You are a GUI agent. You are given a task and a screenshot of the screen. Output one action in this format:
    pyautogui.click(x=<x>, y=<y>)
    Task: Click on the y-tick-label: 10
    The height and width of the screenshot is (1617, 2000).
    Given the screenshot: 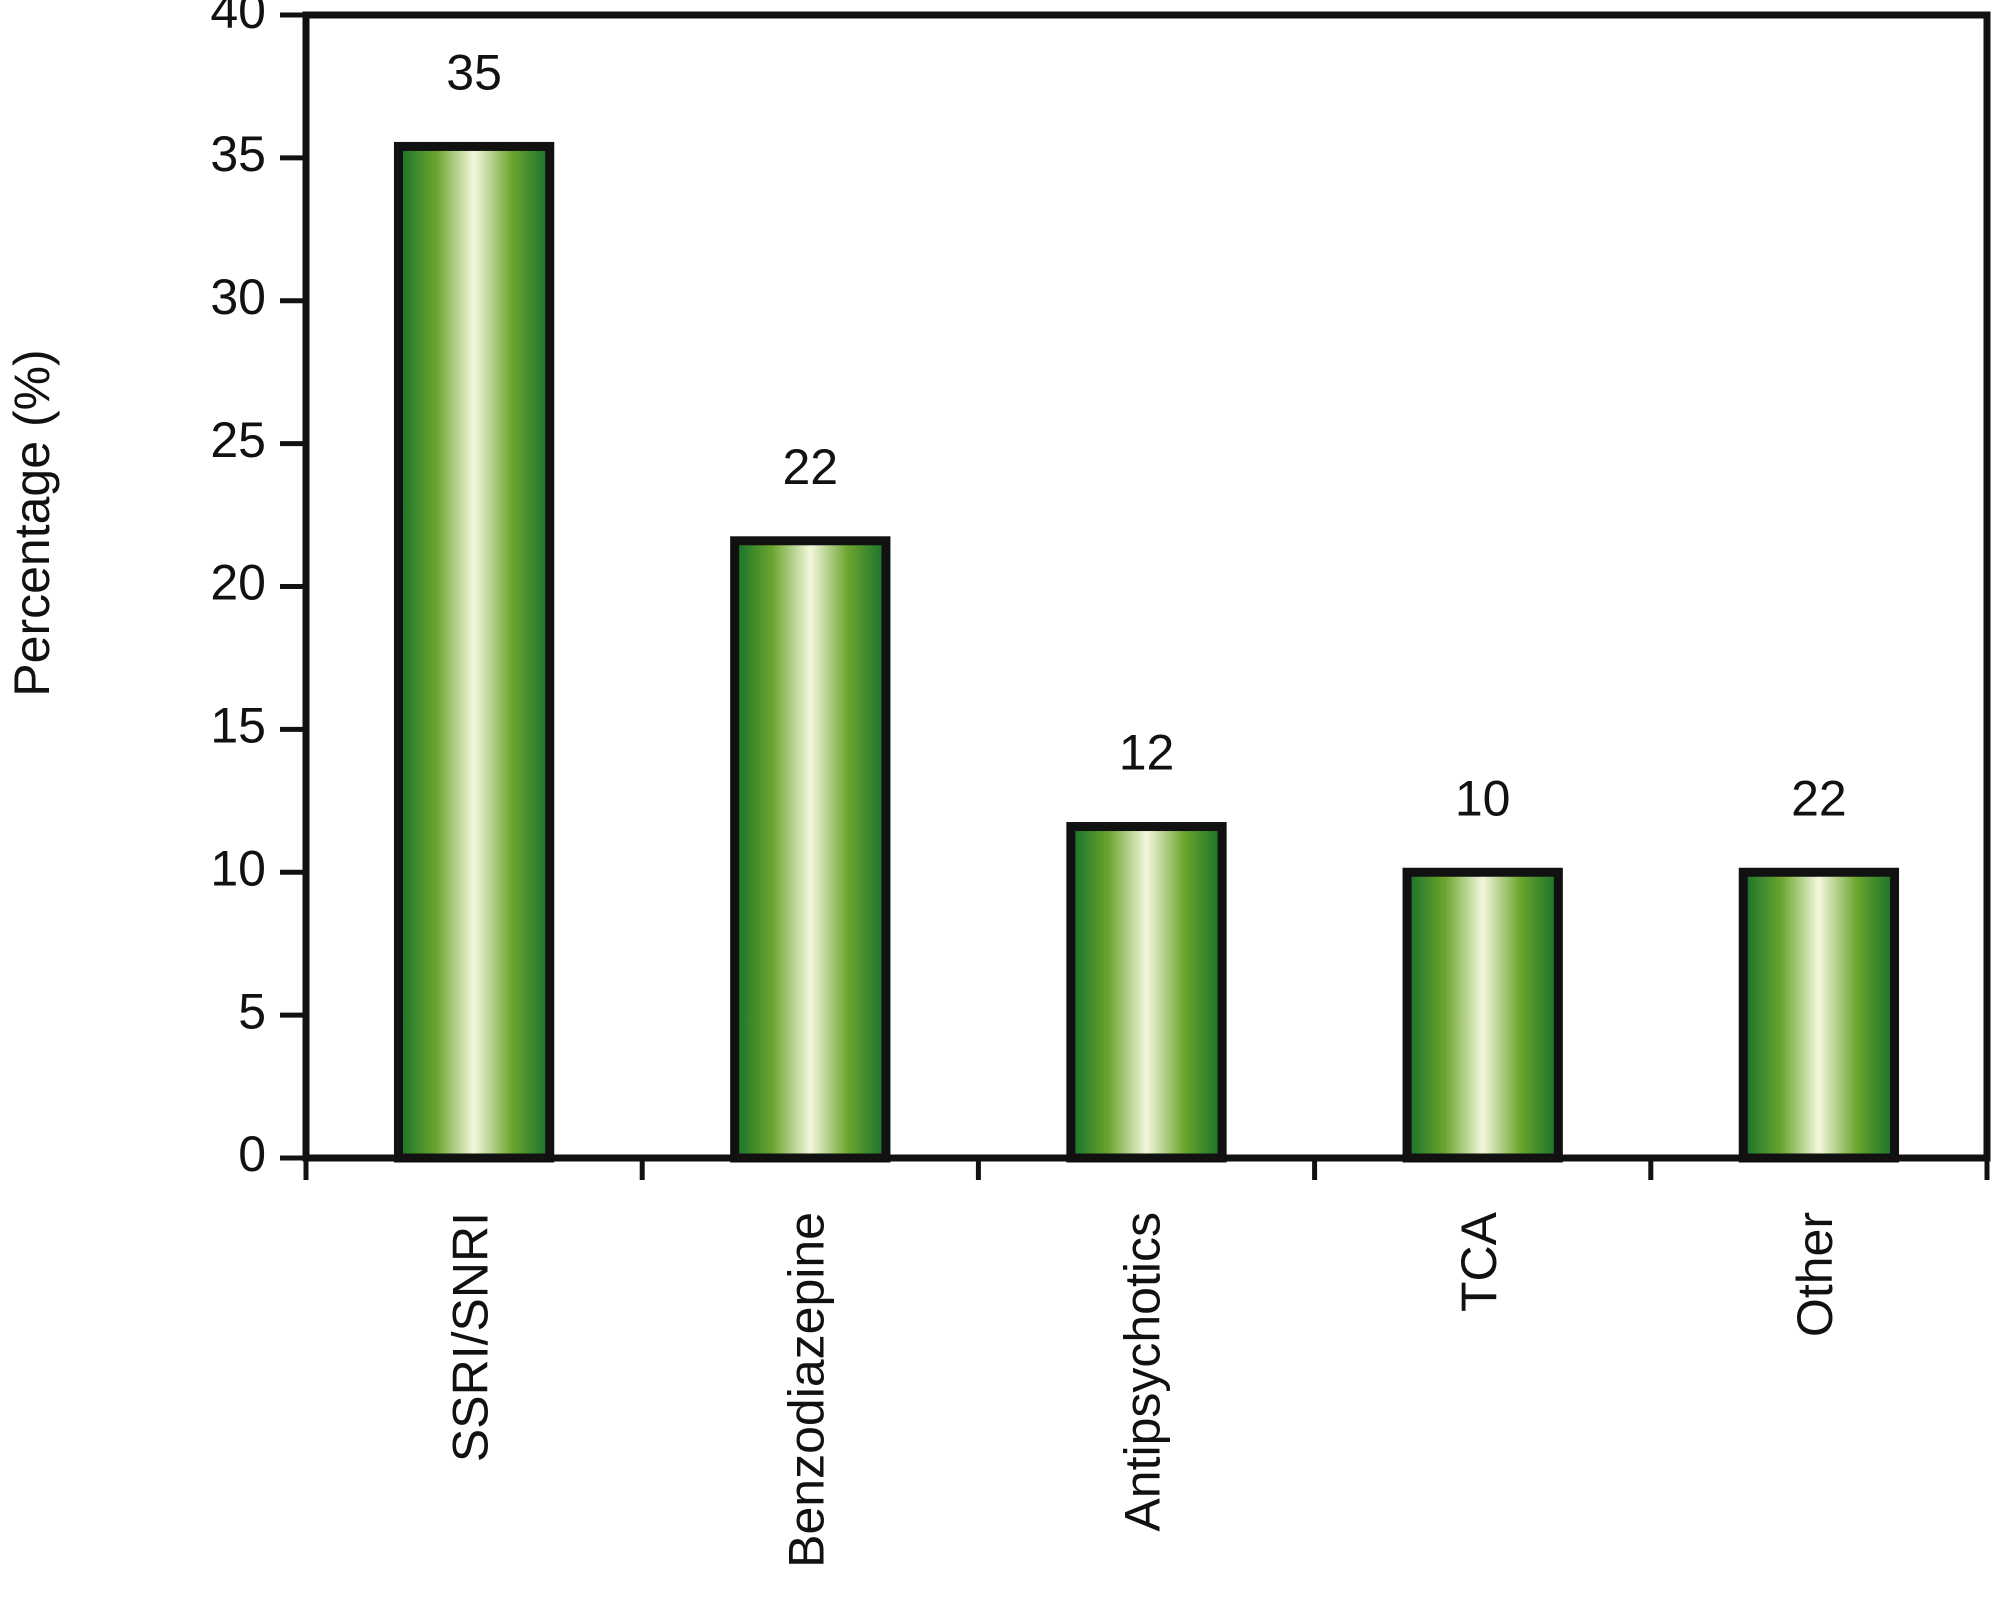 What is the action you would take?
    pyautogui.click(x=238, y=868)
    